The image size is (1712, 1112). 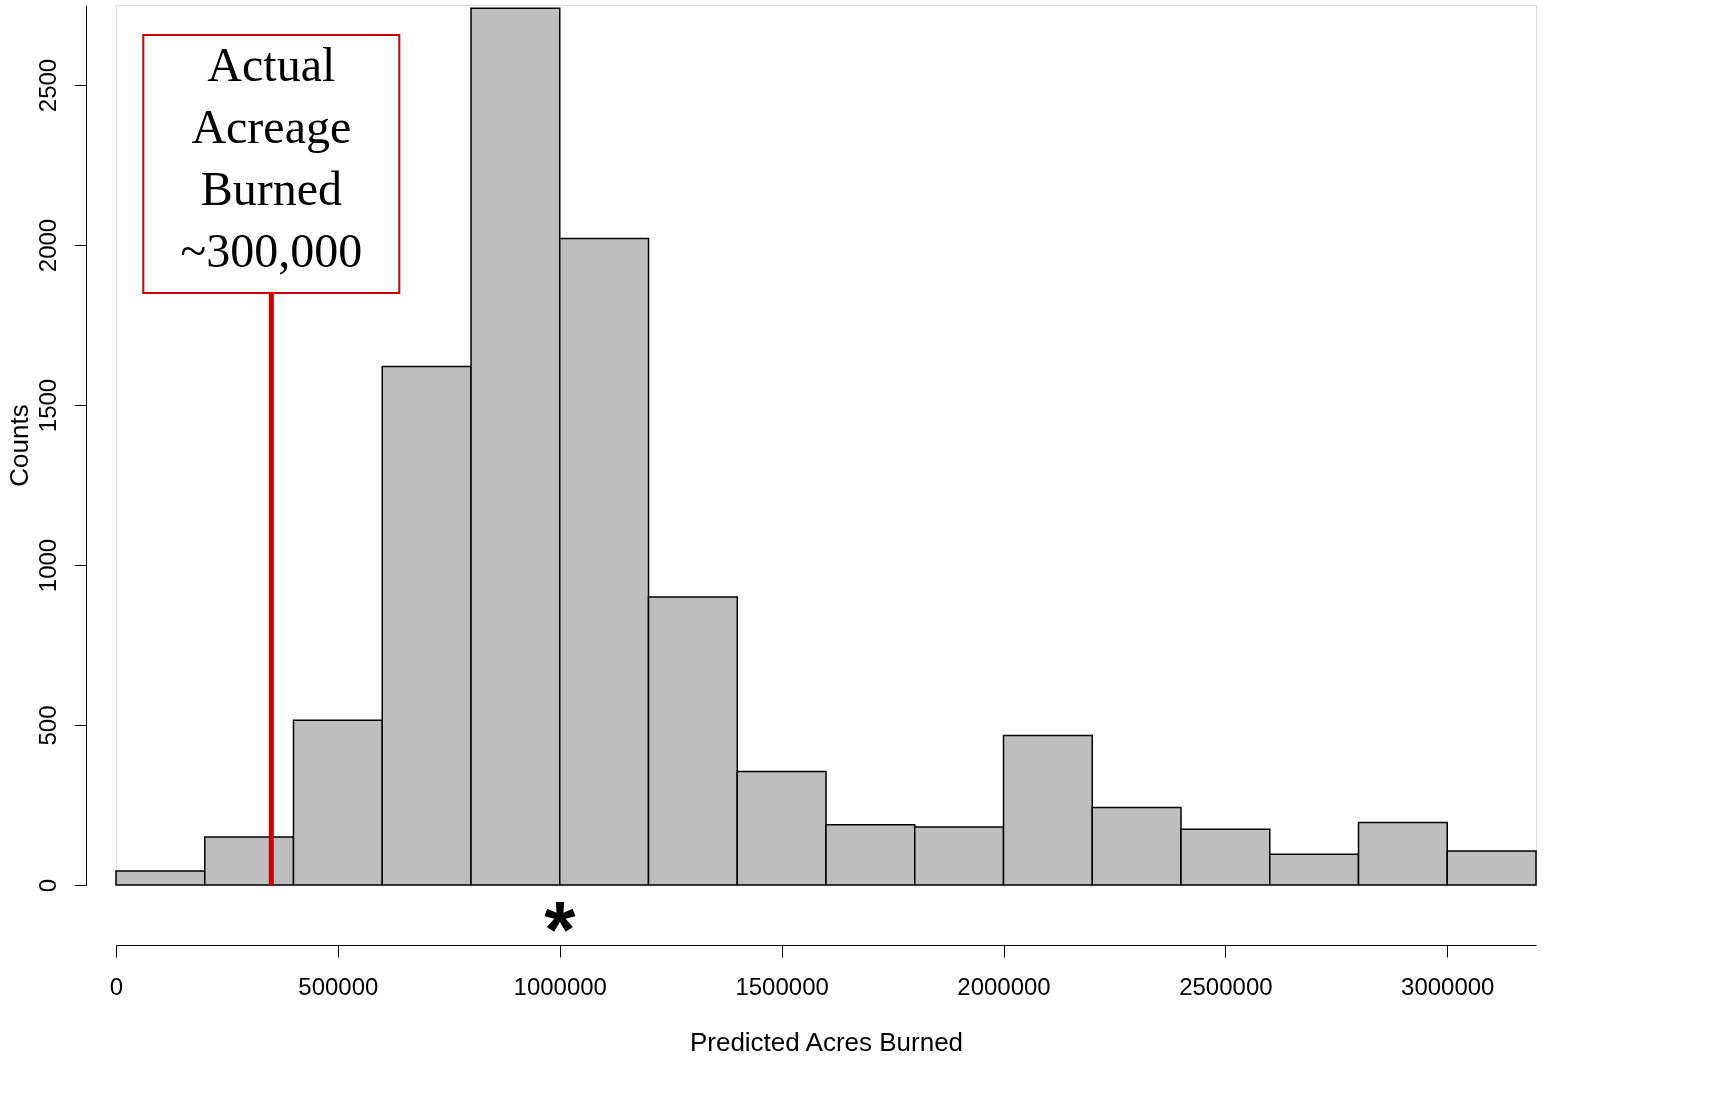 I want to click on y-tick-label: 1000, so click(x=47, y=565).